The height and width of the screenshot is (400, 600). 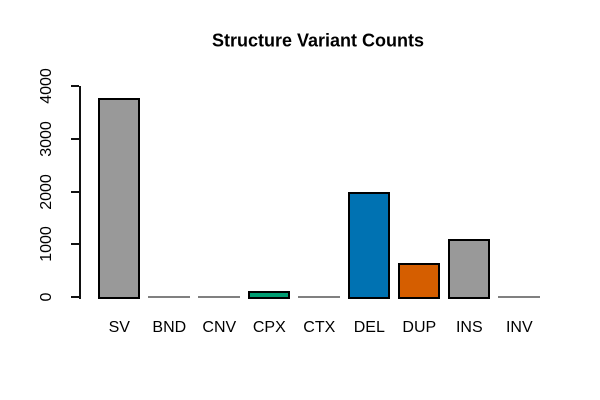 What do you see at coordinates (519, 327) in the screenshot?
I see `x-axis-label-inv: INV` at bounding box center [519, 327].